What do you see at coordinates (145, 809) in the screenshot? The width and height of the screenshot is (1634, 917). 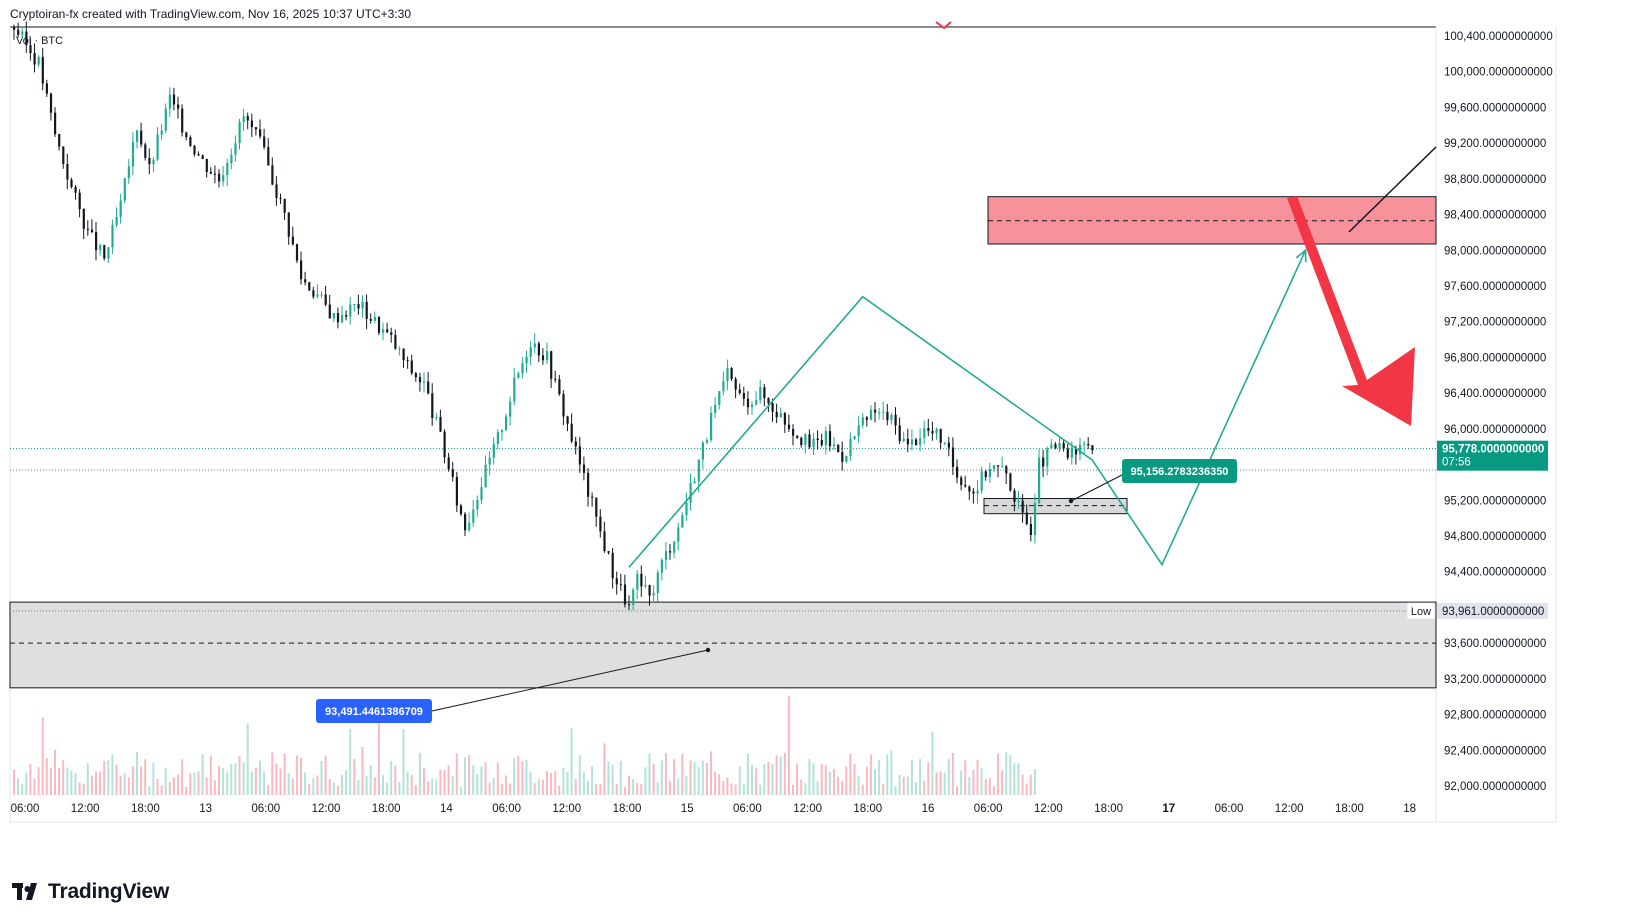 I see `time-tick-label: 18:00` at bounding box center [145, 809].